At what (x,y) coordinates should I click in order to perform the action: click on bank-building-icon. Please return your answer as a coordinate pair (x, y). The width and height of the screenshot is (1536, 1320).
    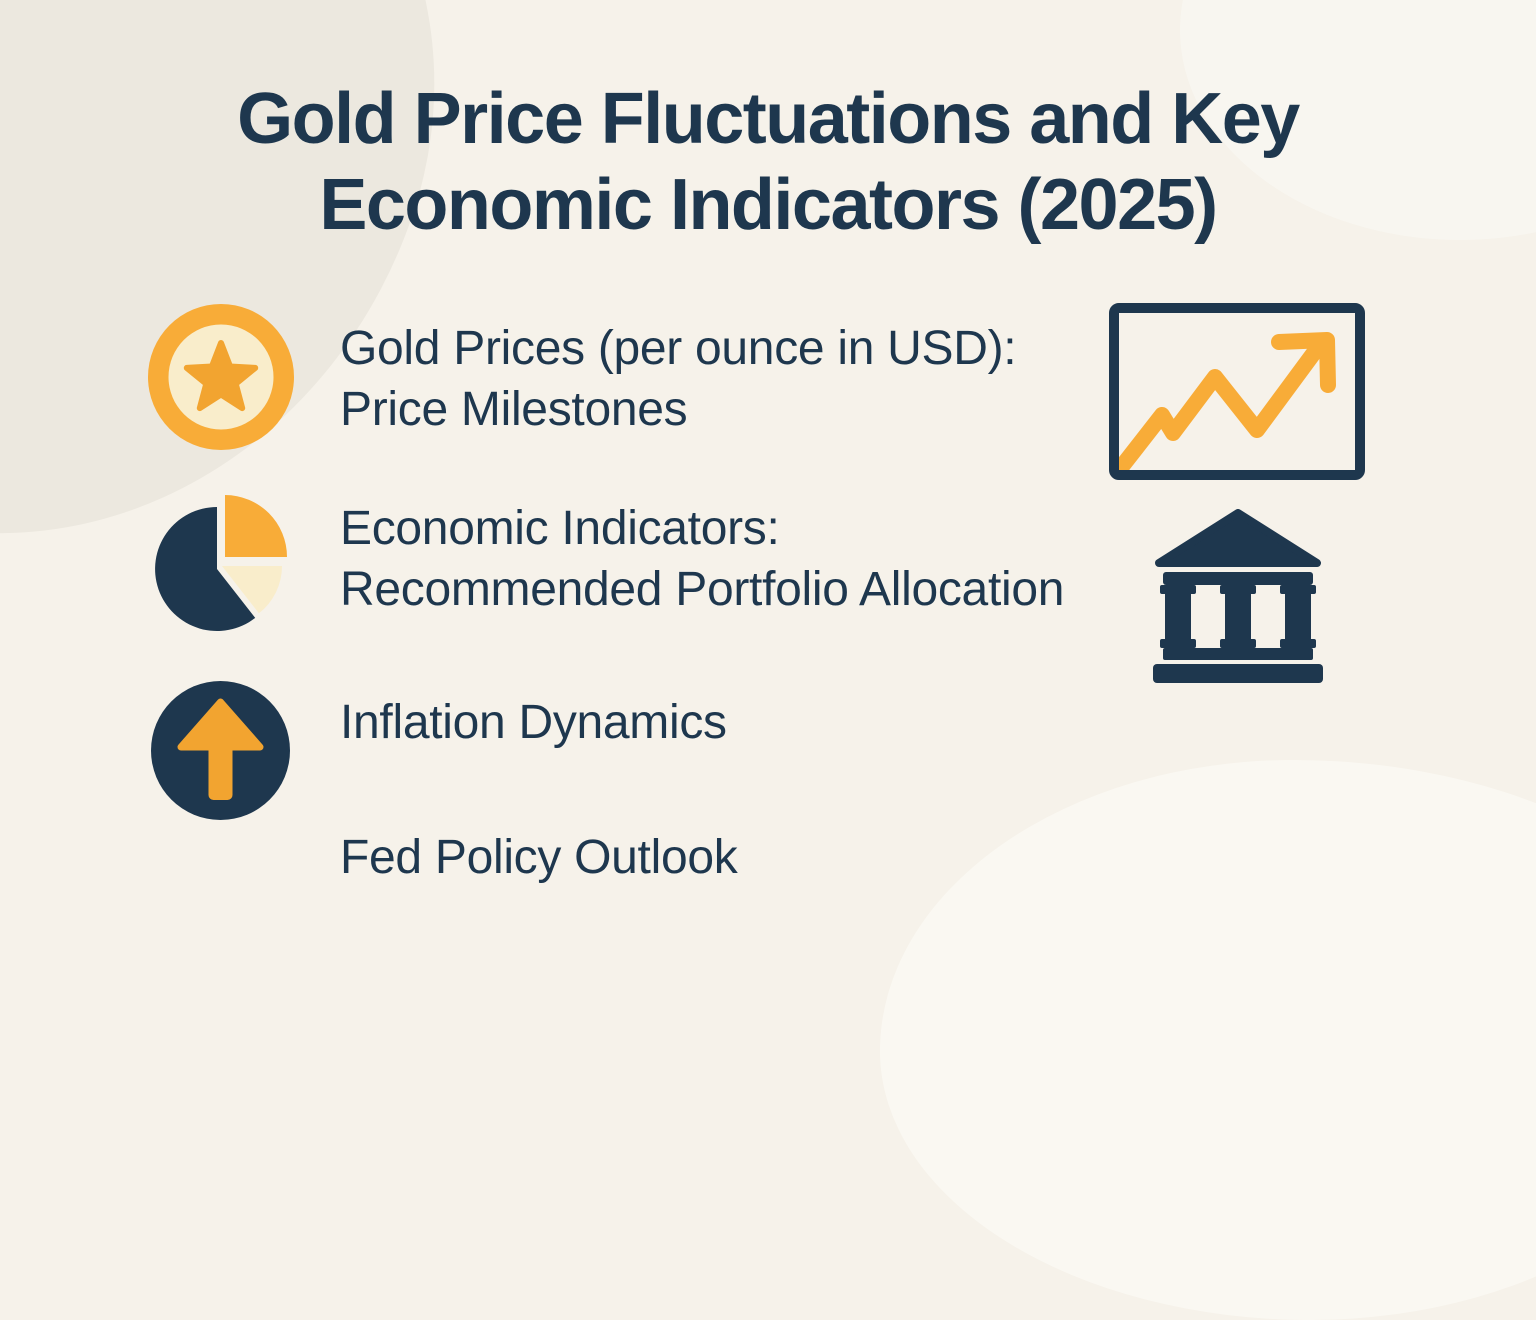
    Looking at the image, I should click on (1238, 596).